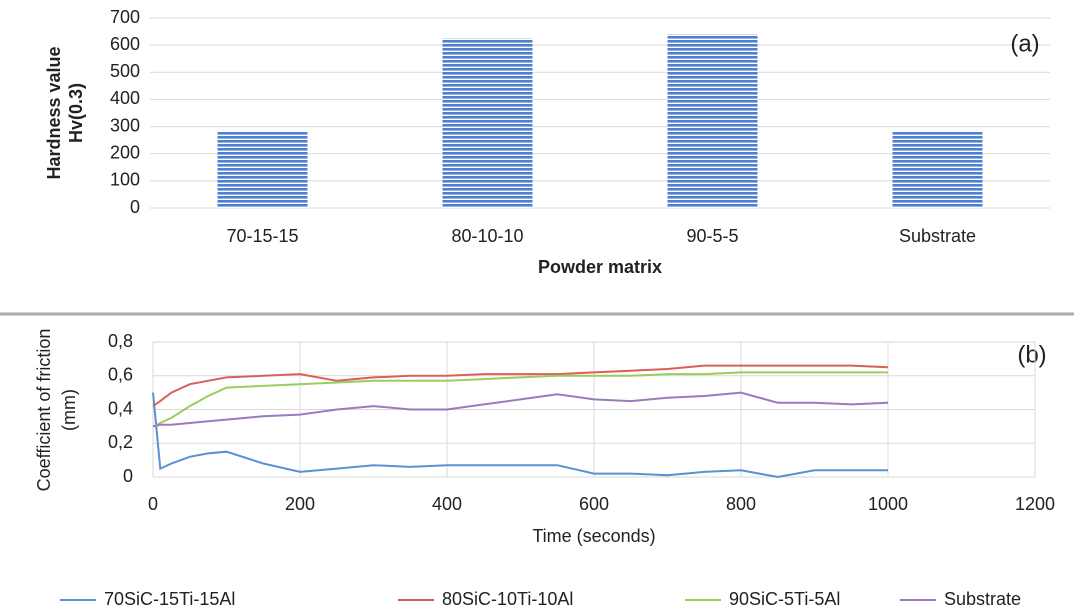 This screenshot has width=1074, height=613. I want to click on legend-label: 90SiC-5Ti-5Al, so click(784, 599).